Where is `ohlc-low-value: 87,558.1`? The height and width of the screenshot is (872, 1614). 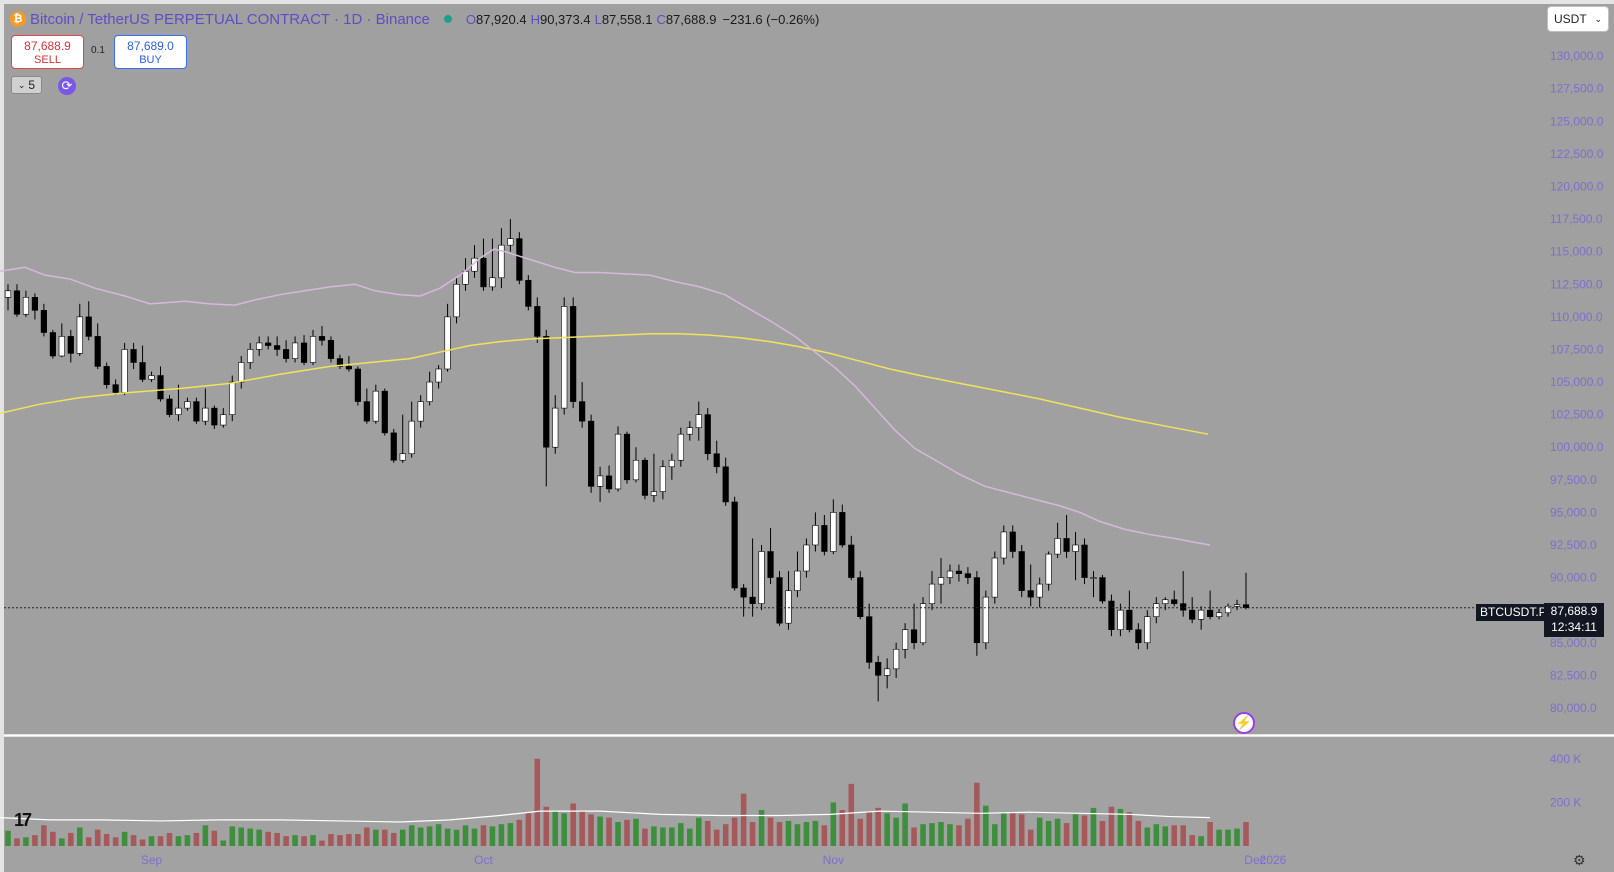 ohlc-low-value: 87,558.1 is located at coordinates (627, 19).